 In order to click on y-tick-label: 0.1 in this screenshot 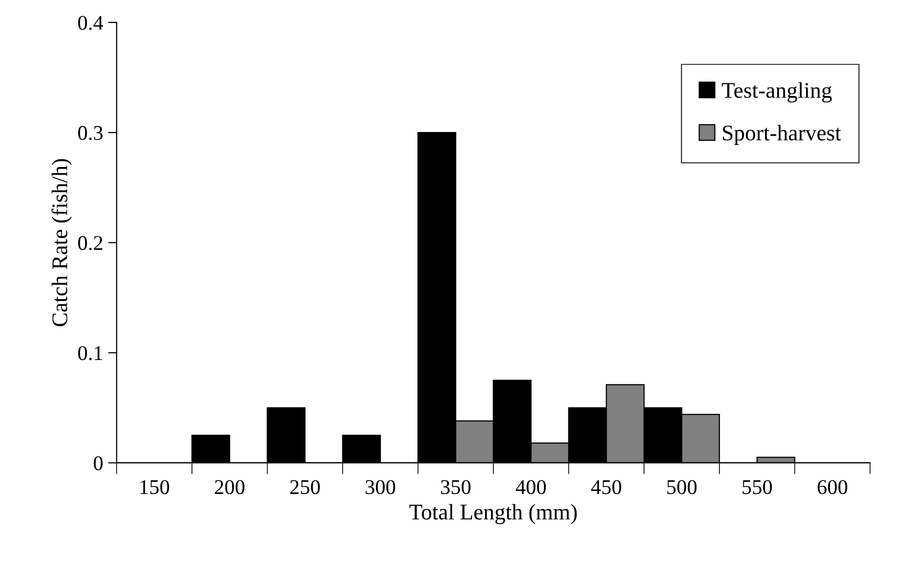, I will do `click(90, 353)`.